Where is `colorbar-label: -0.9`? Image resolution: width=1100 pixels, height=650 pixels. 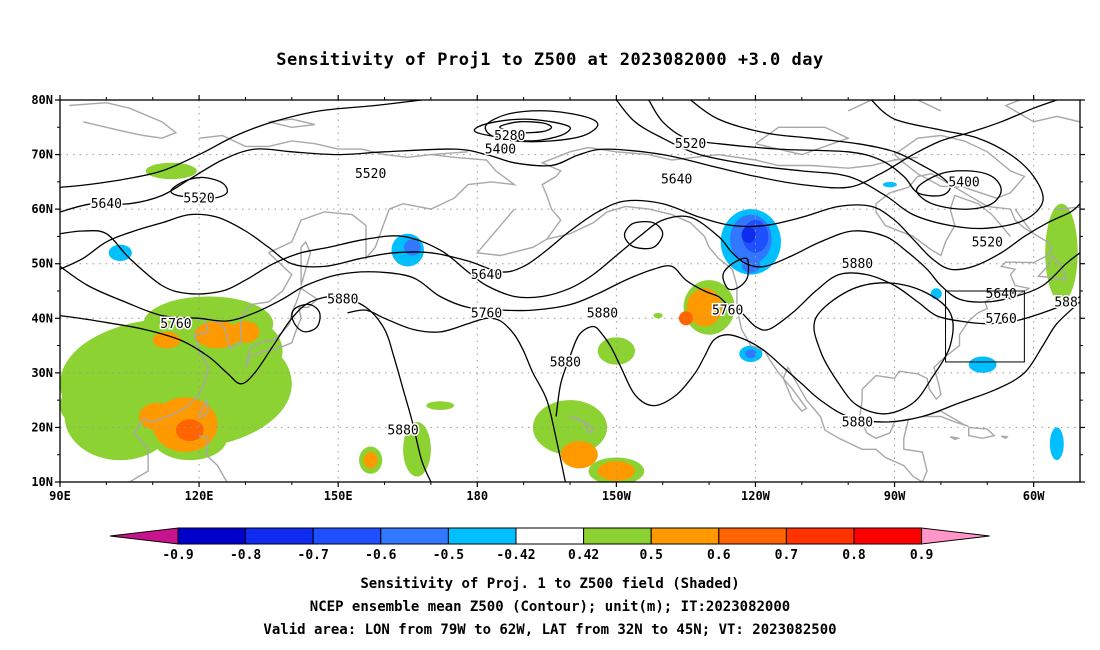 colorbar-label: -0.9 is located at coordinates (177, 555).